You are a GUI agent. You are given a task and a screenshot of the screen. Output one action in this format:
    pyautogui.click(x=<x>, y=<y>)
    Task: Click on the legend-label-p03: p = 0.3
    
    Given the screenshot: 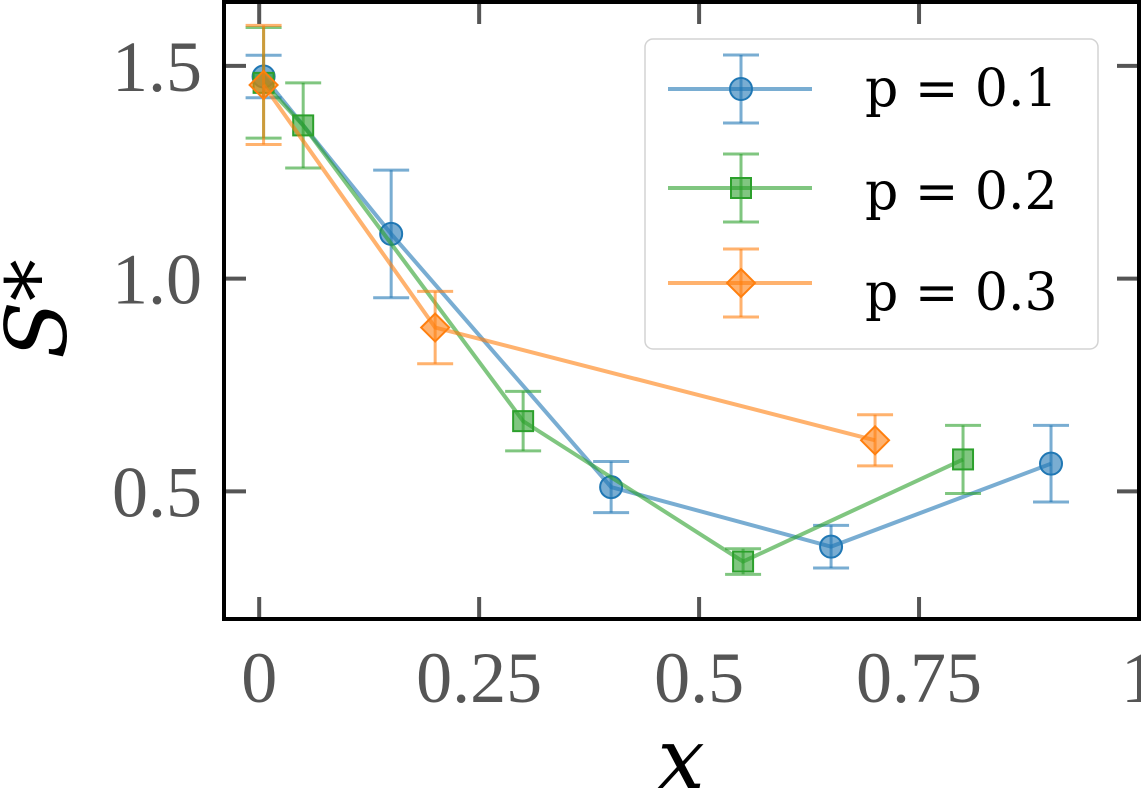 What is the action you would take?
    pyautogui.click(x=961, y=293)
    